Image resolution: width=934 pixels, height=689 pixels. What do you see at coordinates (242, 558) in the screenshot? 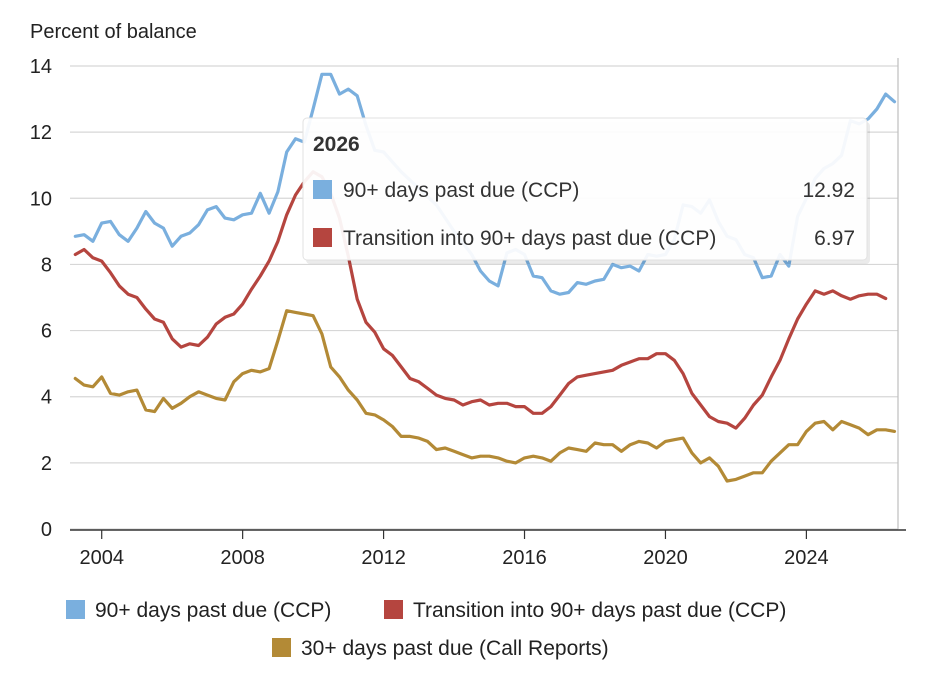
I see `x-tick-label: 2008` at bounding box center [242, 558].